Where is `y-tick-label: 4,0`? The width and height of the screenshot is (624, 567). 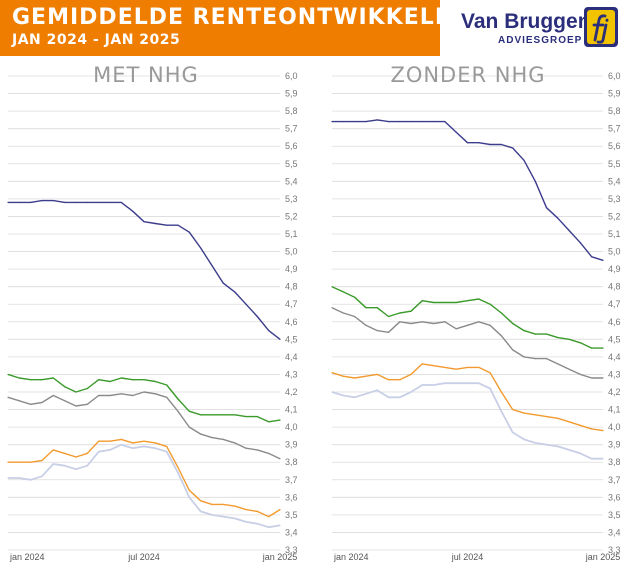
y-tick-label: 4,0 is located at coordinates (614, 427).